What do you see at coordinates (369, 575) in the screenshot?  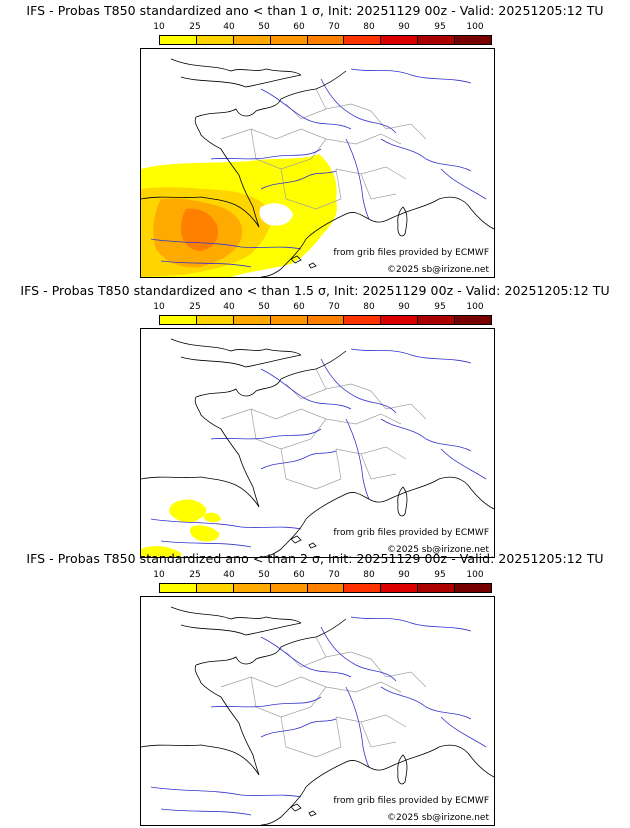 I see `colorbar-tick-label: 80` at bounding box center [369, 575].